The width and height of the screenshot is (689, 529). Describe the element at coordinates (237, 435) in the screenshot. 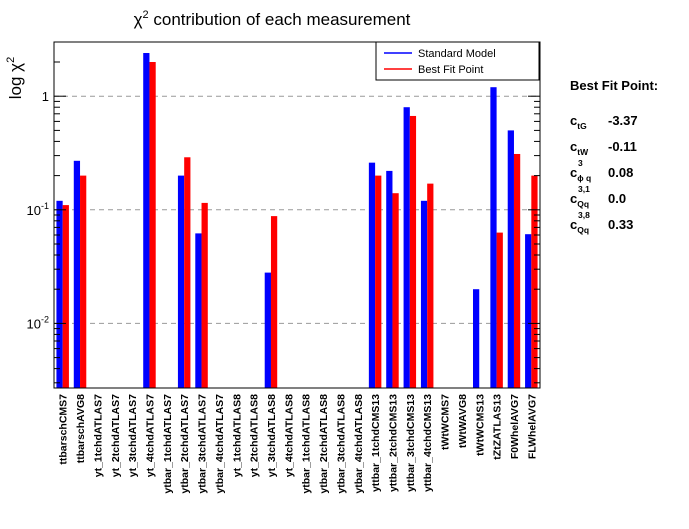

I see `x-tick-label: yt_1tchdATLAS8` at that location.